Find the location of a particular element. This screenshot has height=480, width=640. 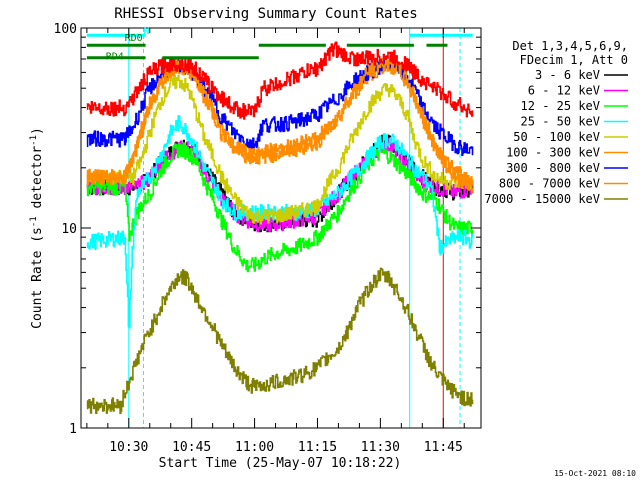

flag-label-n: N is located at coordinates (146, 31).